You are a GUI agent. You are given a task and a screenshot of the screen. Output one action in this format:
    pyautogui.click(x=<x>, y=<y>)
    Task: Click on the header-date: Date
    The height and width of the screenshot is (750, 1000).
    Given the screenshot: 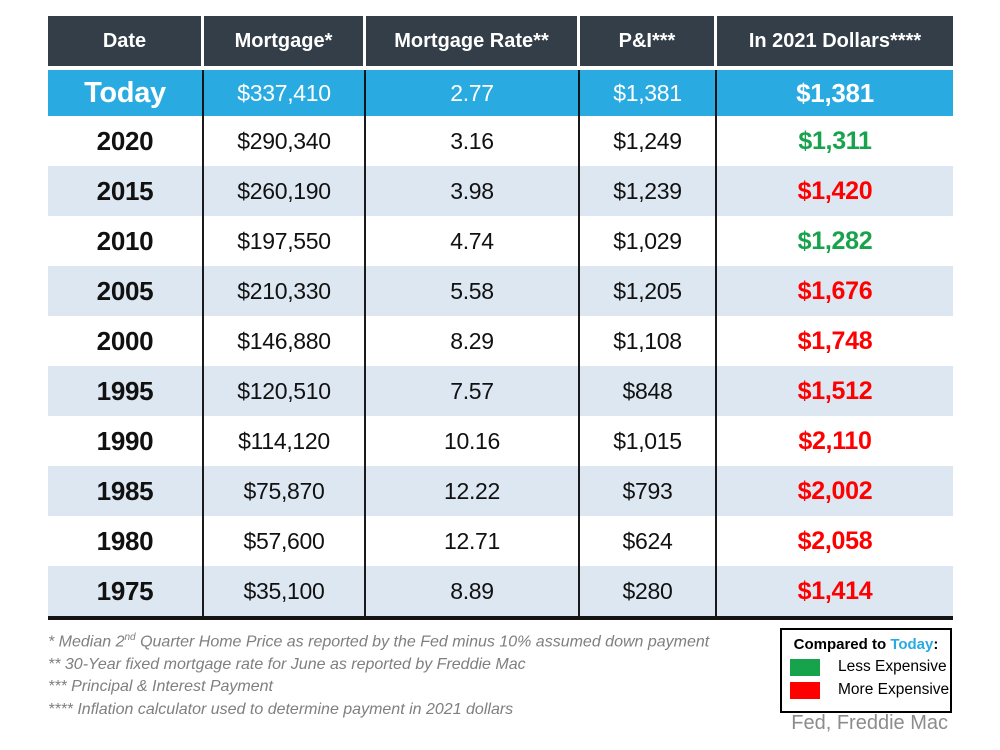 What is the action you would take?
    pyautogui.click(x=126, y=41)
    